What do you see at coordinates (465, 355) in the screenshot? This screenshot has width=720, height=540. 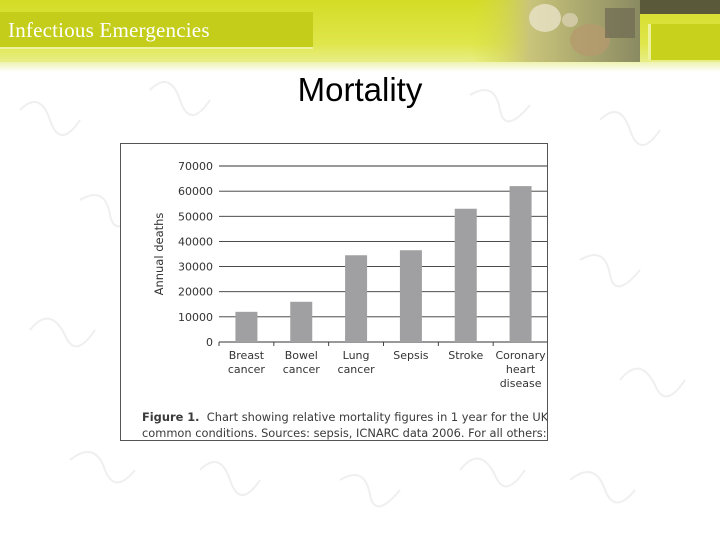 I see `x-tick-label: Stroke` at bounding box center [465, 355].